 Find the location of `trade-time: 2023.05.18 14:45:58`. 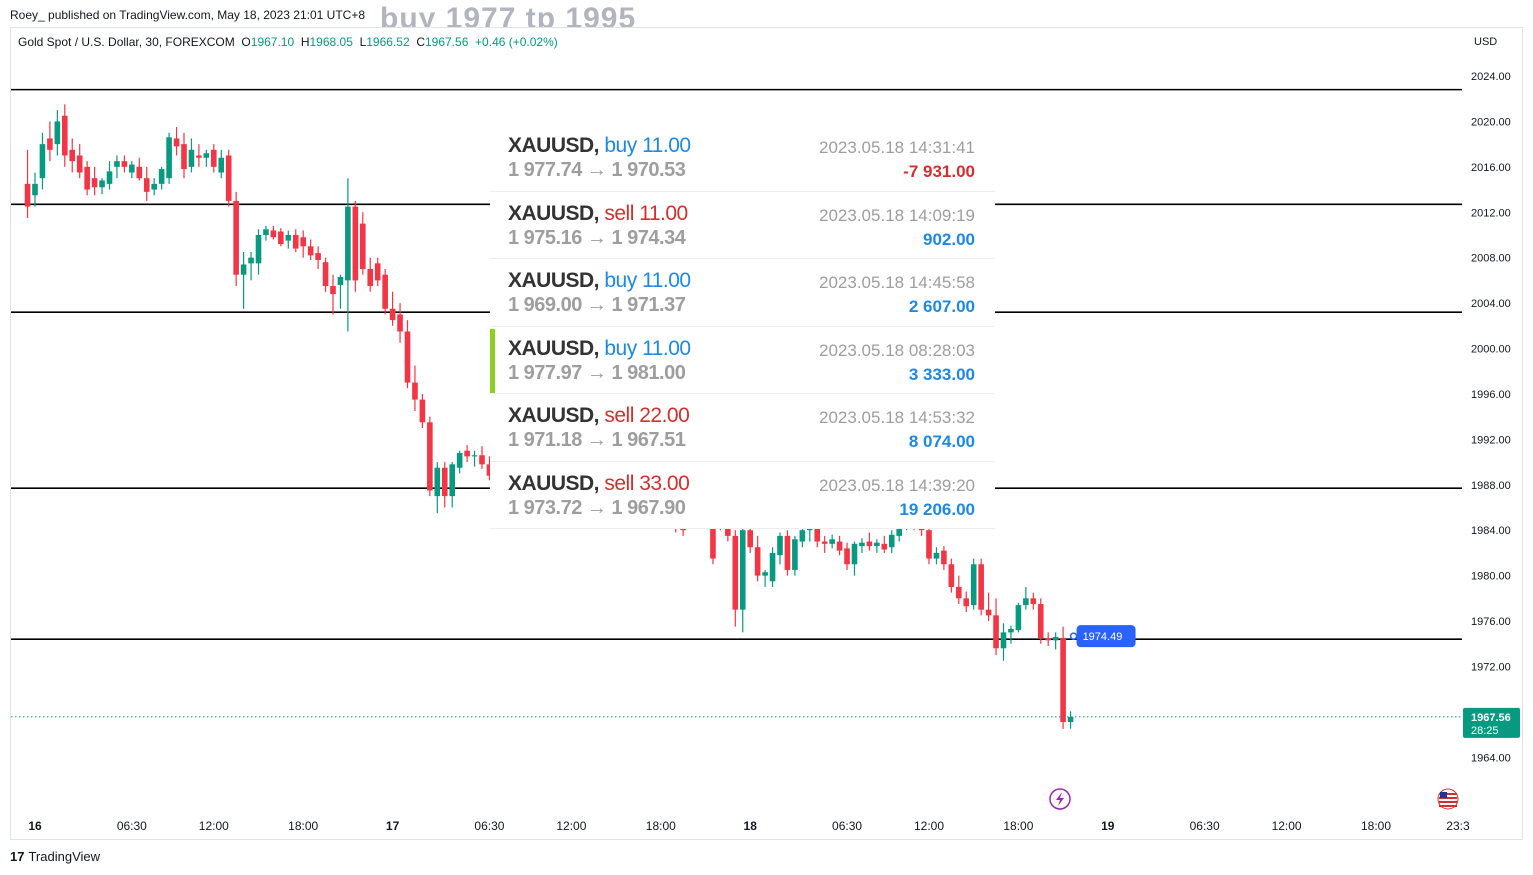

trade-time: 2023.05.18 14:45:58 is located at coordinates (897, 282).